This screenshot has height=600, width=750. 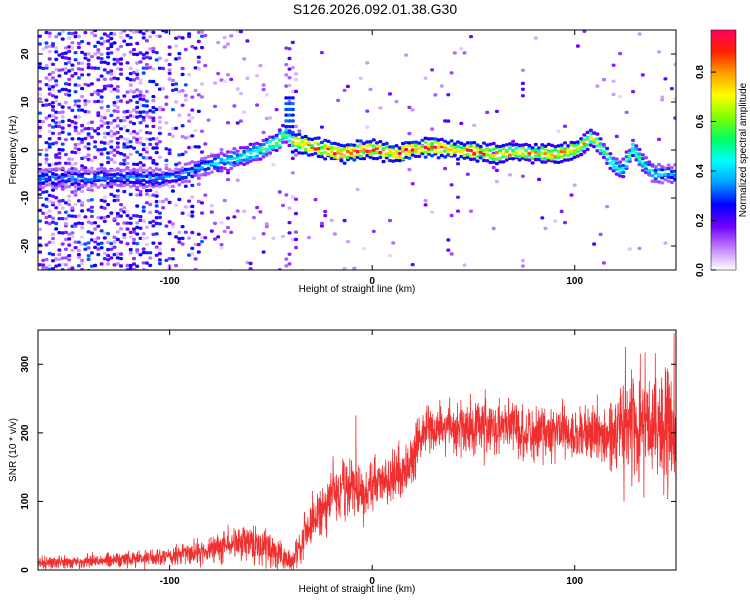 I want to click on chart-title: S126.2026.092.01.38.G30, so click(x=375, y=9).